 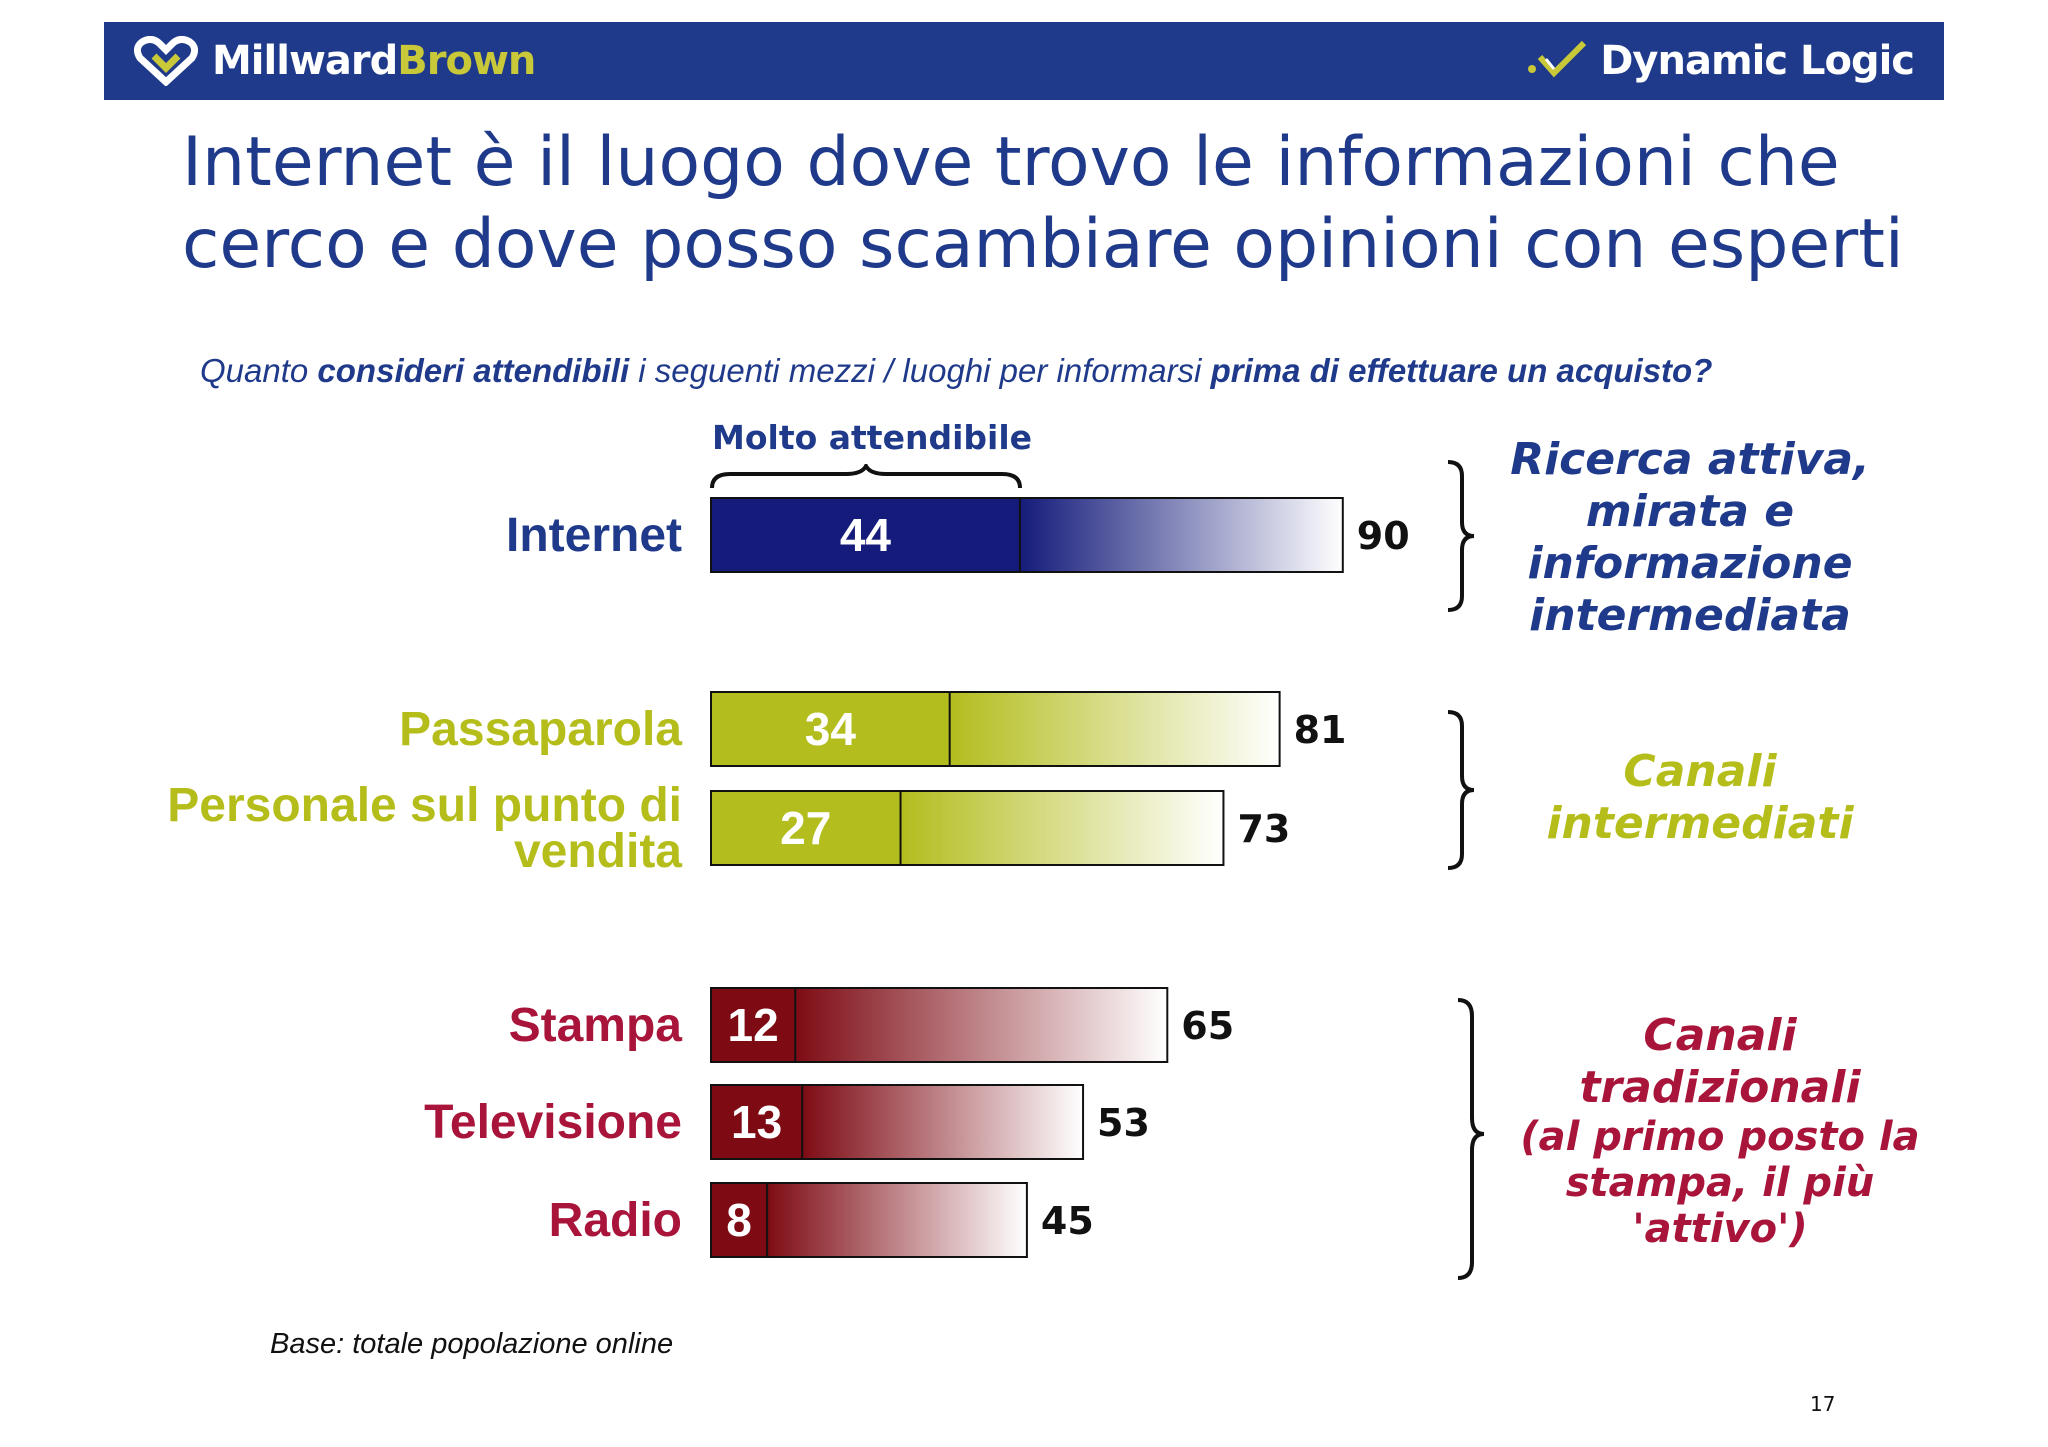 I want to click on category-label: Televisione, so click(x=553, y=1122).